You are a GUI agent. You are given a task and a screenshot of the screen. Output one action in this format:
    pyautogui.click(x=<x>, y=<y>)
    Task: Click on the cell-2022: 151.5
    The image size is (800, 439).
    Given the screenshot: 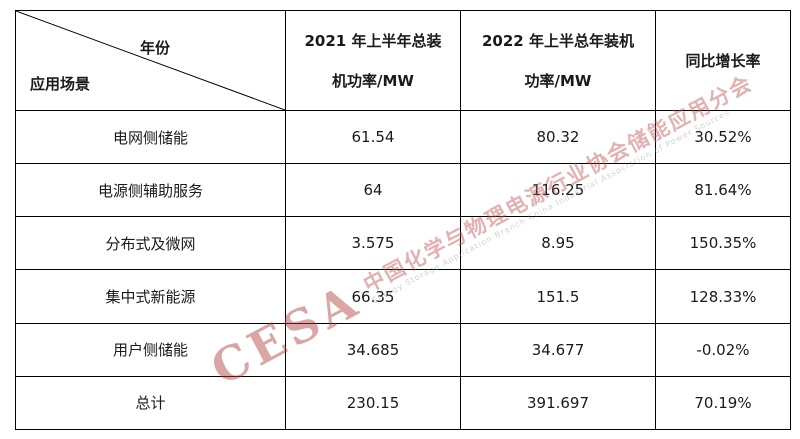 What is the action you would take?
    pyautogui.click(x=558, y=296)
    